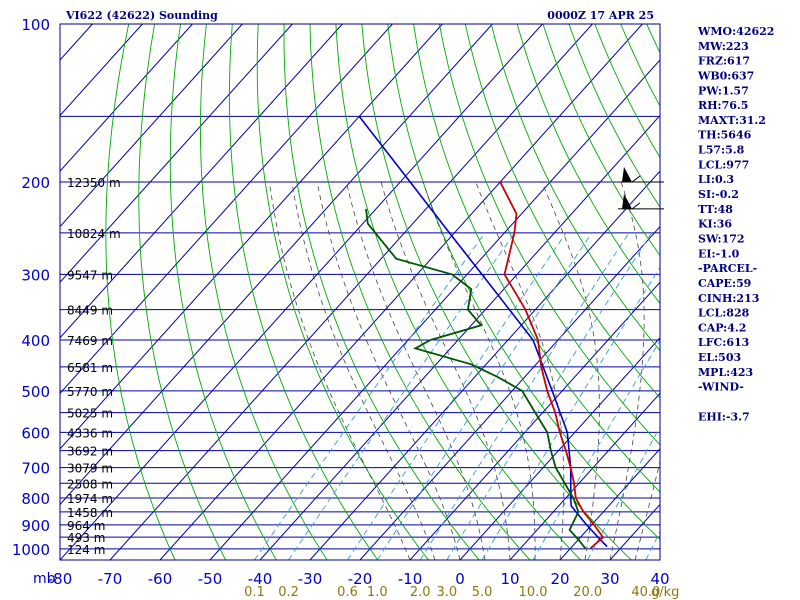 This screenshot has width=800, height=600. What do you see at coordinates (728, 298) in the screenshot?
I see `index-entry: CINH:213` at bounding box center [728, 298].